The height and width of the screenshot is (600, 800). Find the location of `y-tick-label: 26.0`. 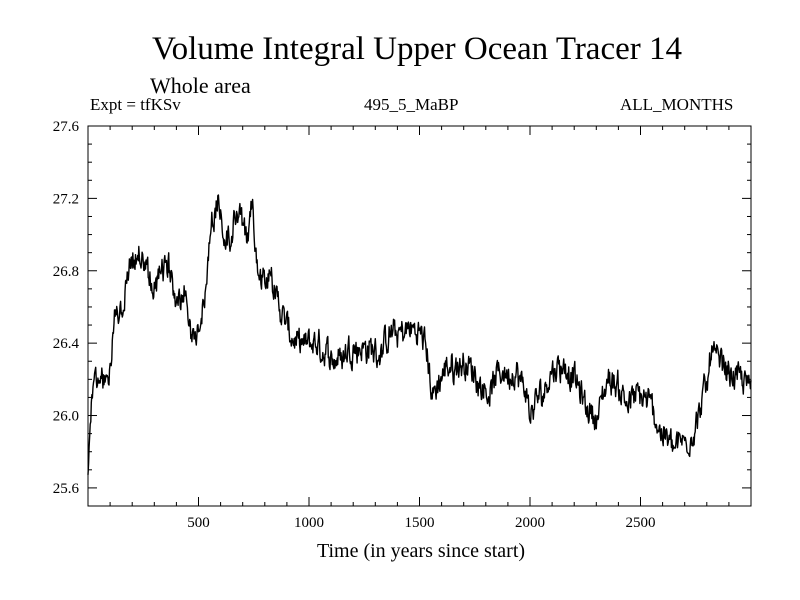

y-tick-label: 26.0 is located at coordinates (66, 417).